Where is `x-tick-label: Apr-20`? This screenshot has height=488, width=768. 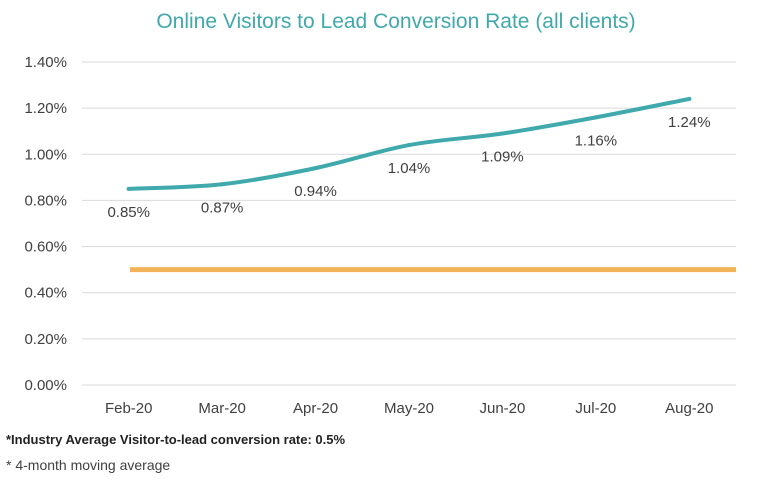
x-tick-label: Apr-20 is located at coordinates (315, 408).